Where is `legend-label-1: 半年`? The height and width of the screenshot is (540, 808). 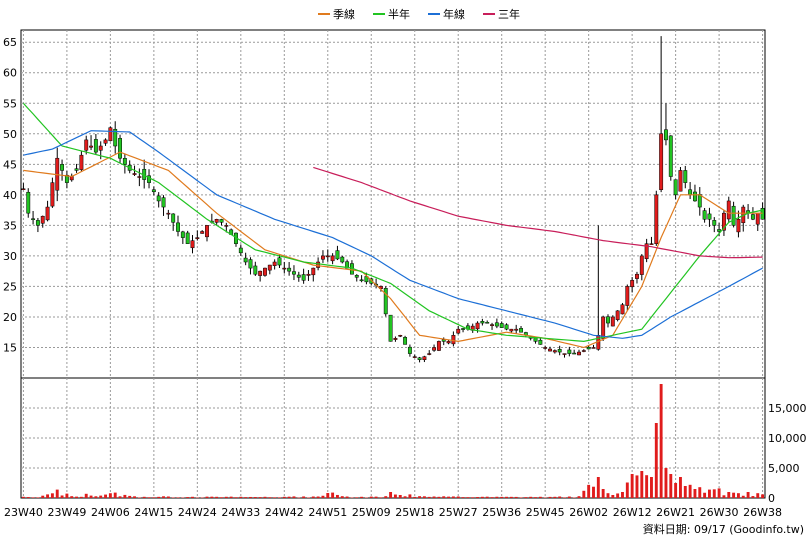
legend-label-1: 半年 is located at coordinates (399, 14).